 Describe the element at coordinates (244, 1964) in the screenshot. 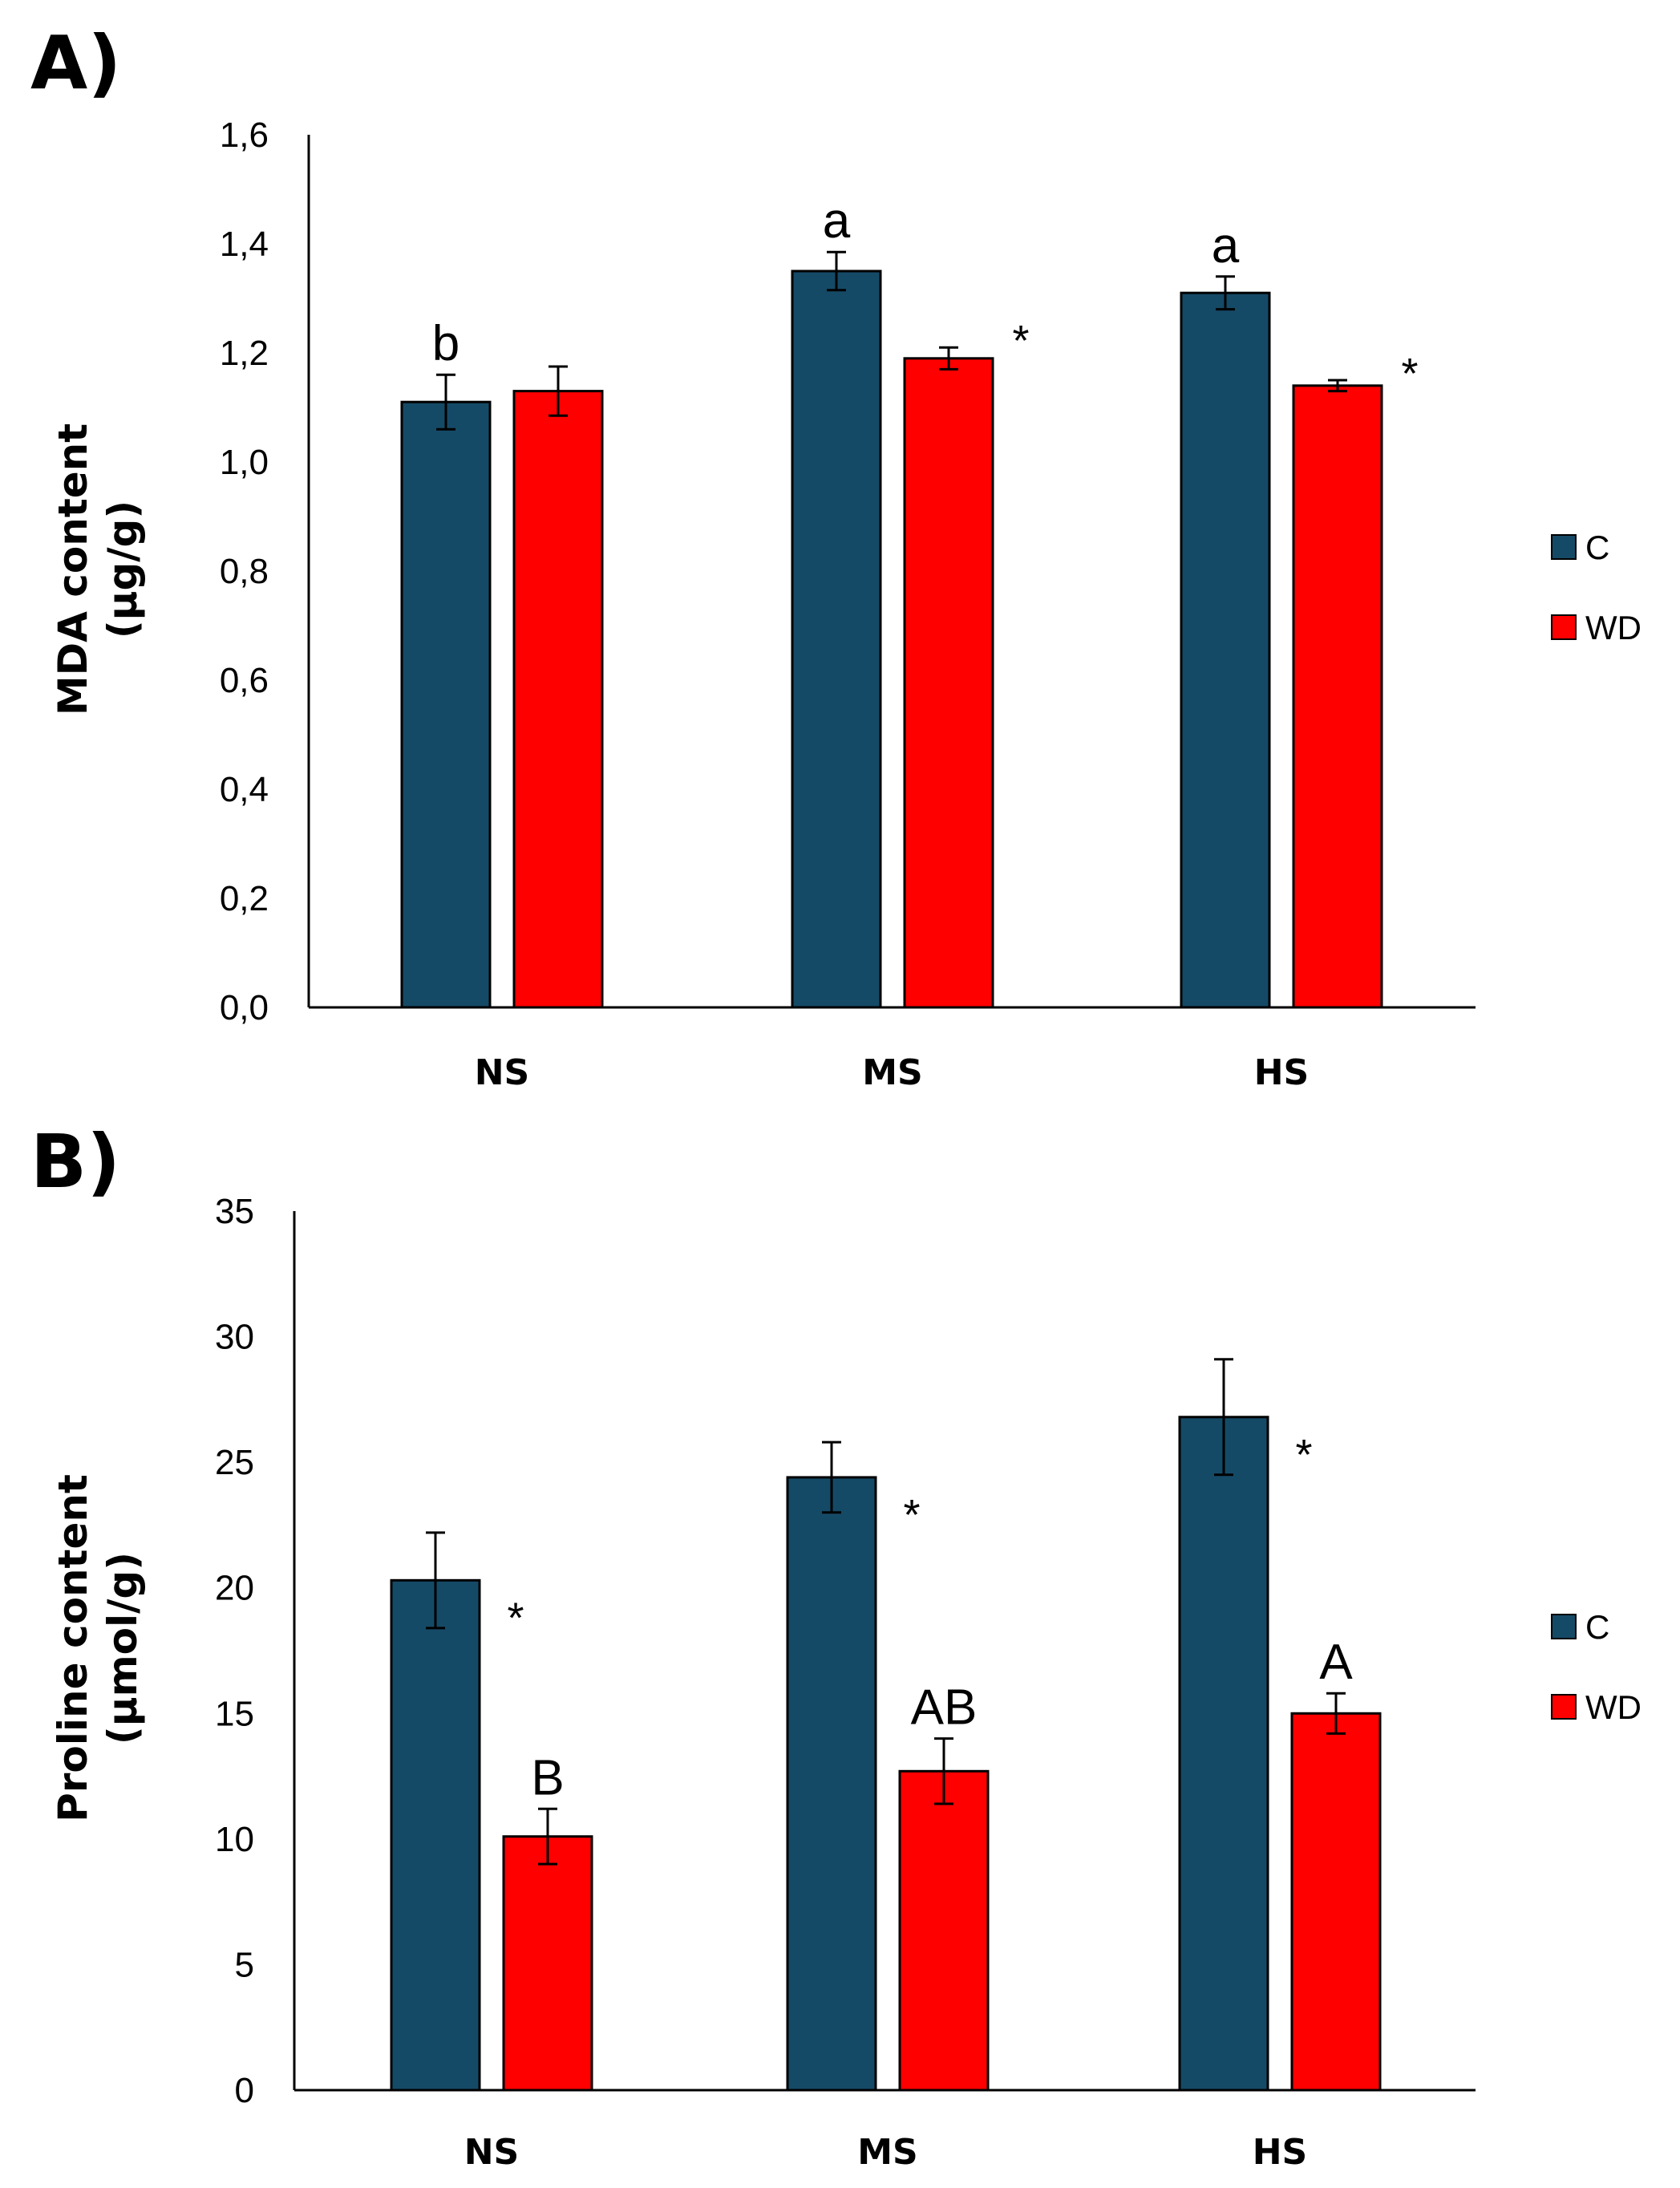

I see `y-tick-label: 5` at that location.